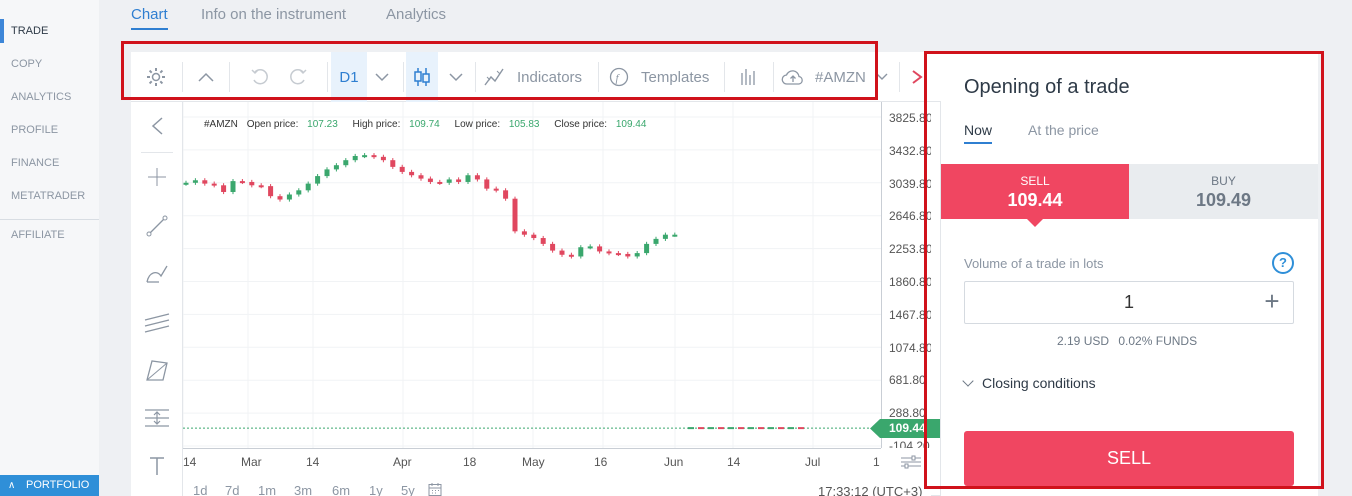 The image size is (1352, 496). Describe the element at coordinates (298, 77) in the screenshot. I see `redo-icon` at that location.